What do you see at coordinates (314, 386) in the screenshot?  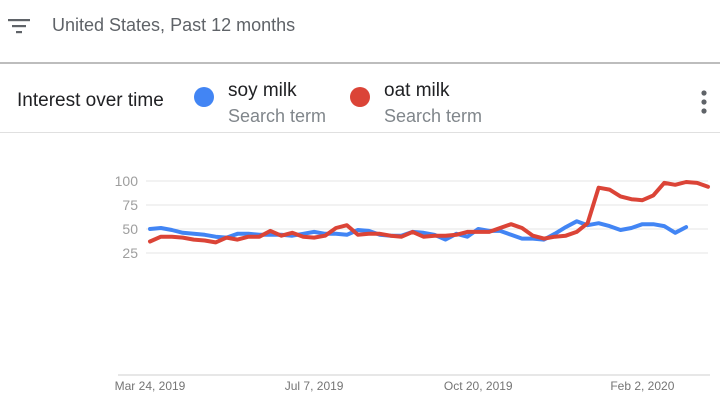 I see `x-tick-label: Jul 7, 2019` at bounding box center [314, 386].